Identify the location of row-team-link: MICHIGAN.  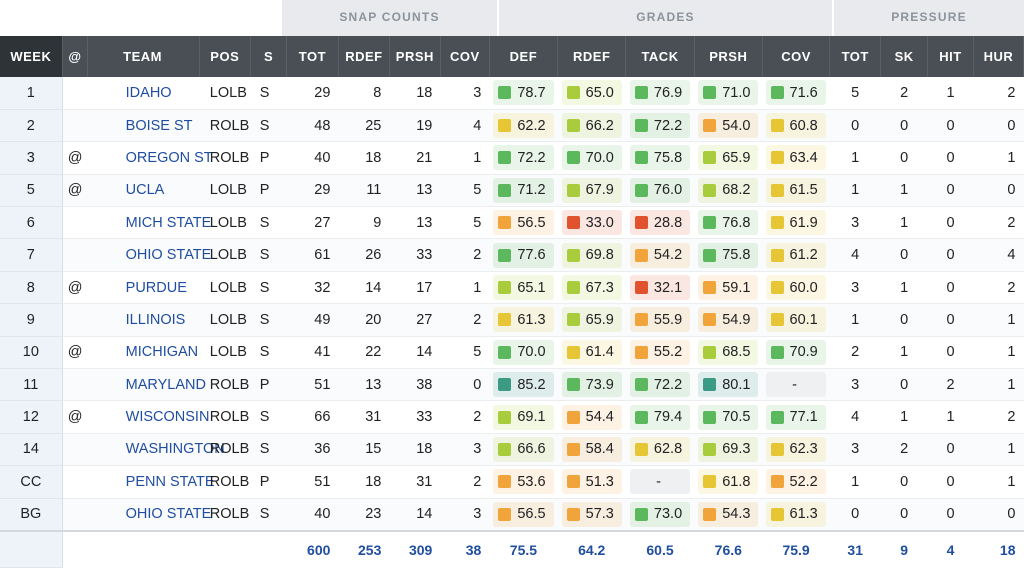
(143, 353).